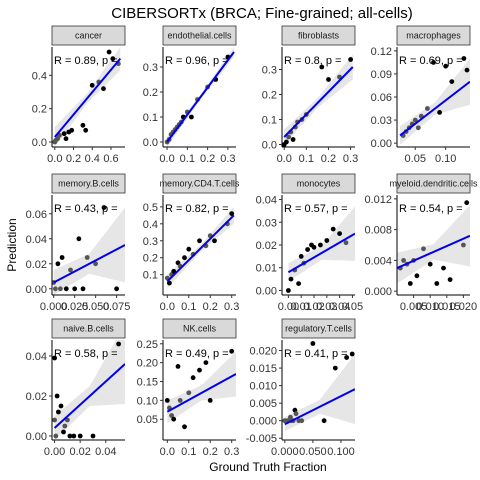 The width and height of the screenshot is (480, 480). Describe the element at coordinates (263, 352) in the screenshot. I see `y-tick-label: 0.020` at that location.